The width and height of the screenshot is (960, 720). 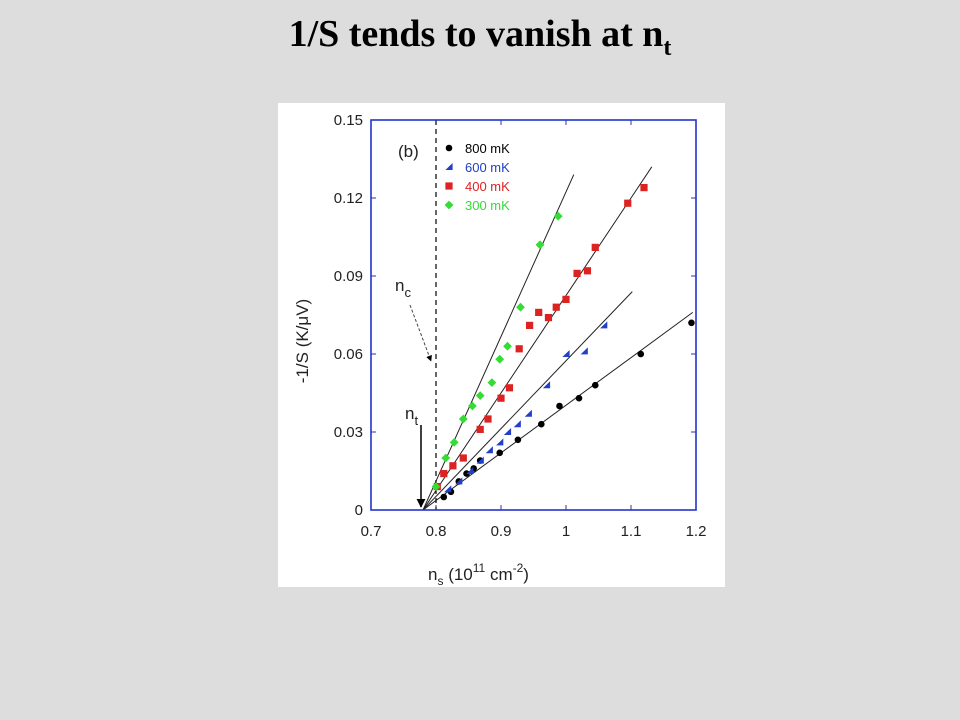 What do you see at coordinates (348, 315) in the screenshot?
I see `y-tick-labels: 0 0.03 0.06 0.09 0.12 0.15` at bounding box center [348, 315].